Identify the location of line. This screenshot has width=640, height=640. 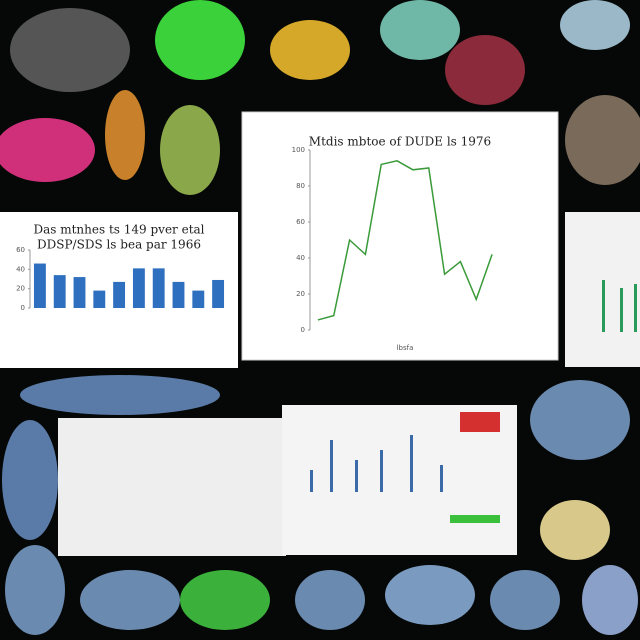
(405, 240).